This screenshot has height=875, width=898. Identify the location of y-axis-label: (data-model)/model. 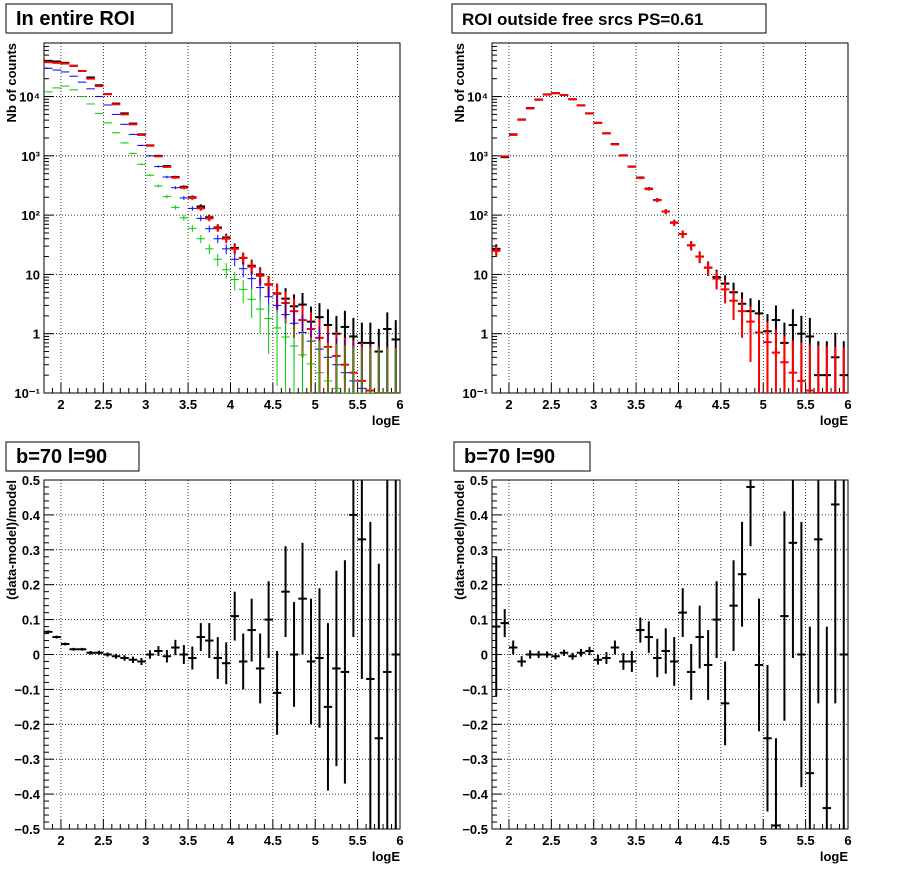
(11, 540).